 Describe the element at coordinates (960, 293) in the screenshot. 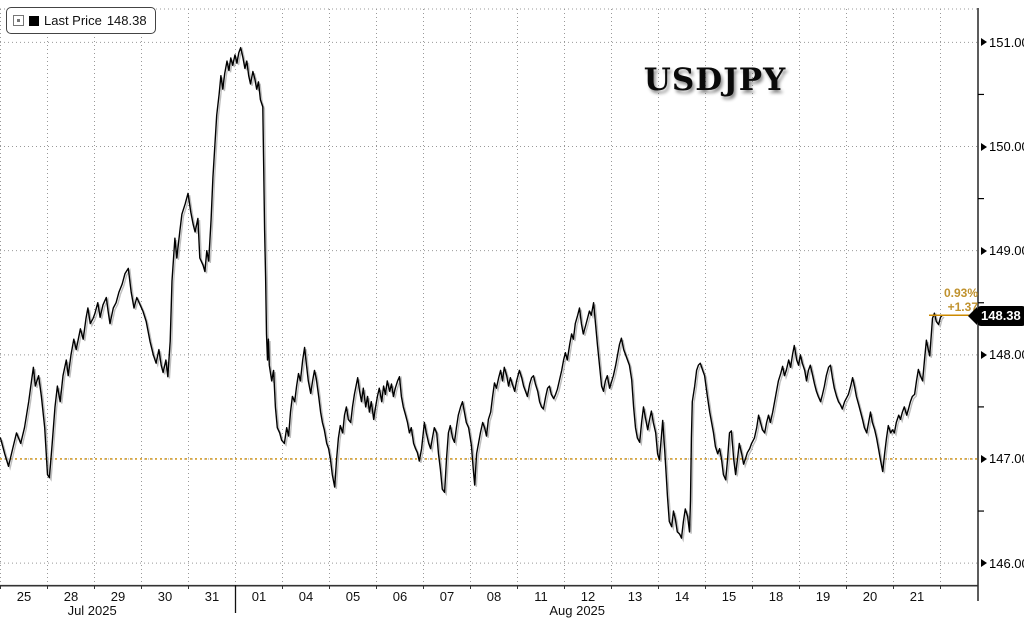

I see `percent-change-label: 0.93%` at that location.